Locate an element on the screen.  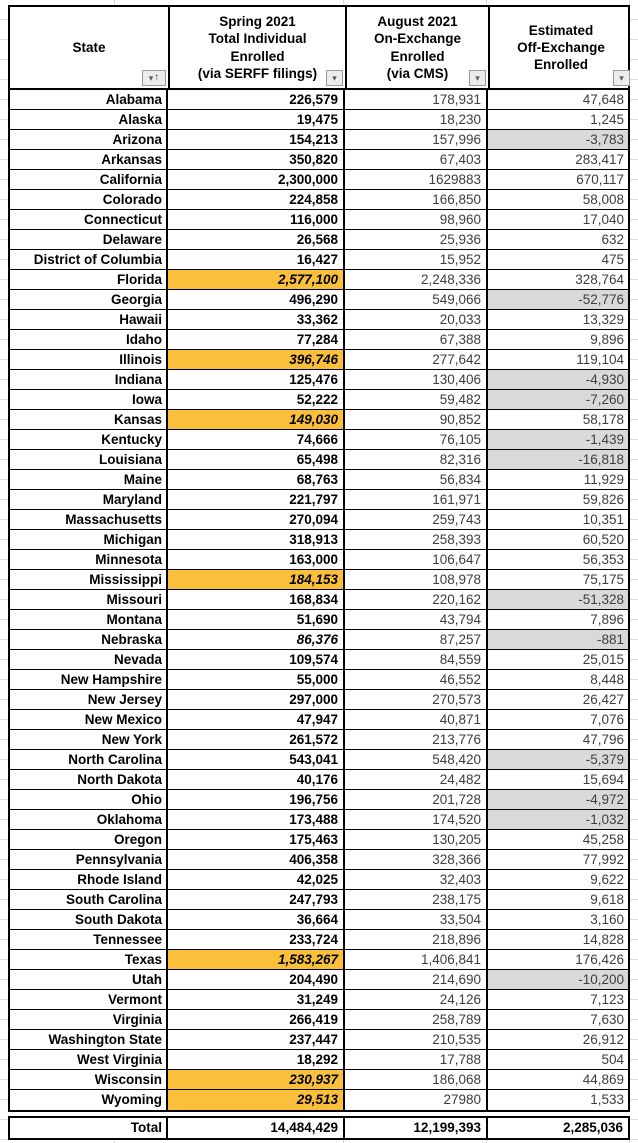
spring-enrolled-cell: 65,498 is located at coordinates (256, 459).